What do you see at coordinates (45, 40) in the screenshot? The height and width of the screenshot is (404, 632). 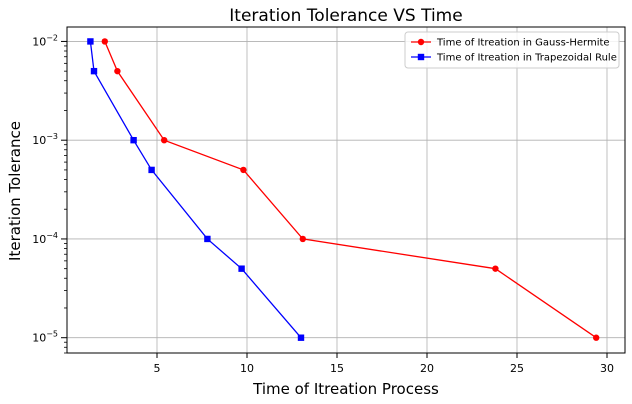 I see `y-tick-label: 10⁻²` at bounding box center [45, 40].